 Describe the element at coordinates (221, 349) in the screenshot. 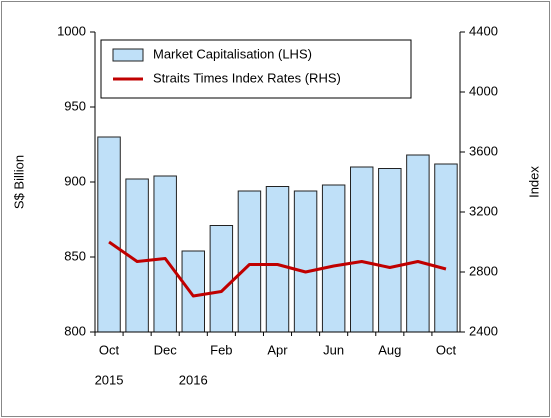

I see `x-tick-label: Feb` at that location.